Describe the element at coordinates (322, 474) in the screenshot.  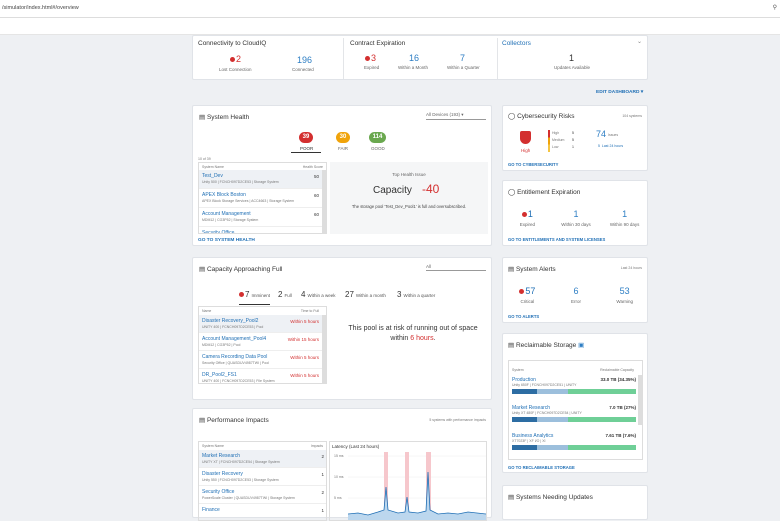
I see `row-value: 1` at that location.